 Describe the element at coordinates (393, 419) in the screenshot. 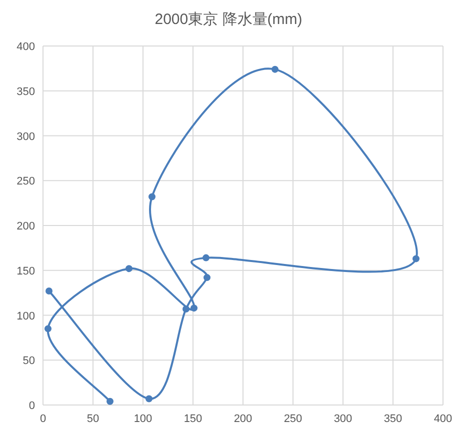

I see `x-tick-label: 350` at that location.